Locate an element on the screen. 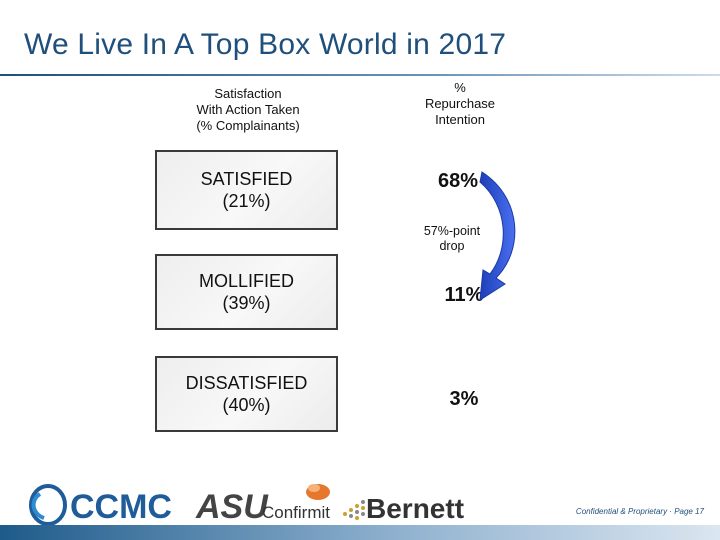 The image size is (720, 540). asu-logo-text: ASU is located at coordinates (232, 507).